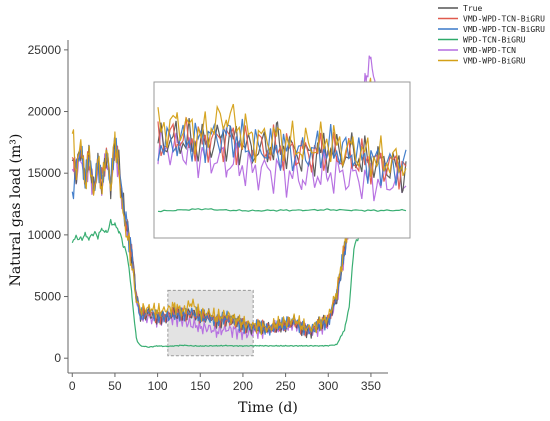 Image resolution: width=550 pixels, height=421 pixels. What do you see at coordinates (286, 386) in the screenshot?
I see `x-tick-label: 250` at bounding box center [286, 386].